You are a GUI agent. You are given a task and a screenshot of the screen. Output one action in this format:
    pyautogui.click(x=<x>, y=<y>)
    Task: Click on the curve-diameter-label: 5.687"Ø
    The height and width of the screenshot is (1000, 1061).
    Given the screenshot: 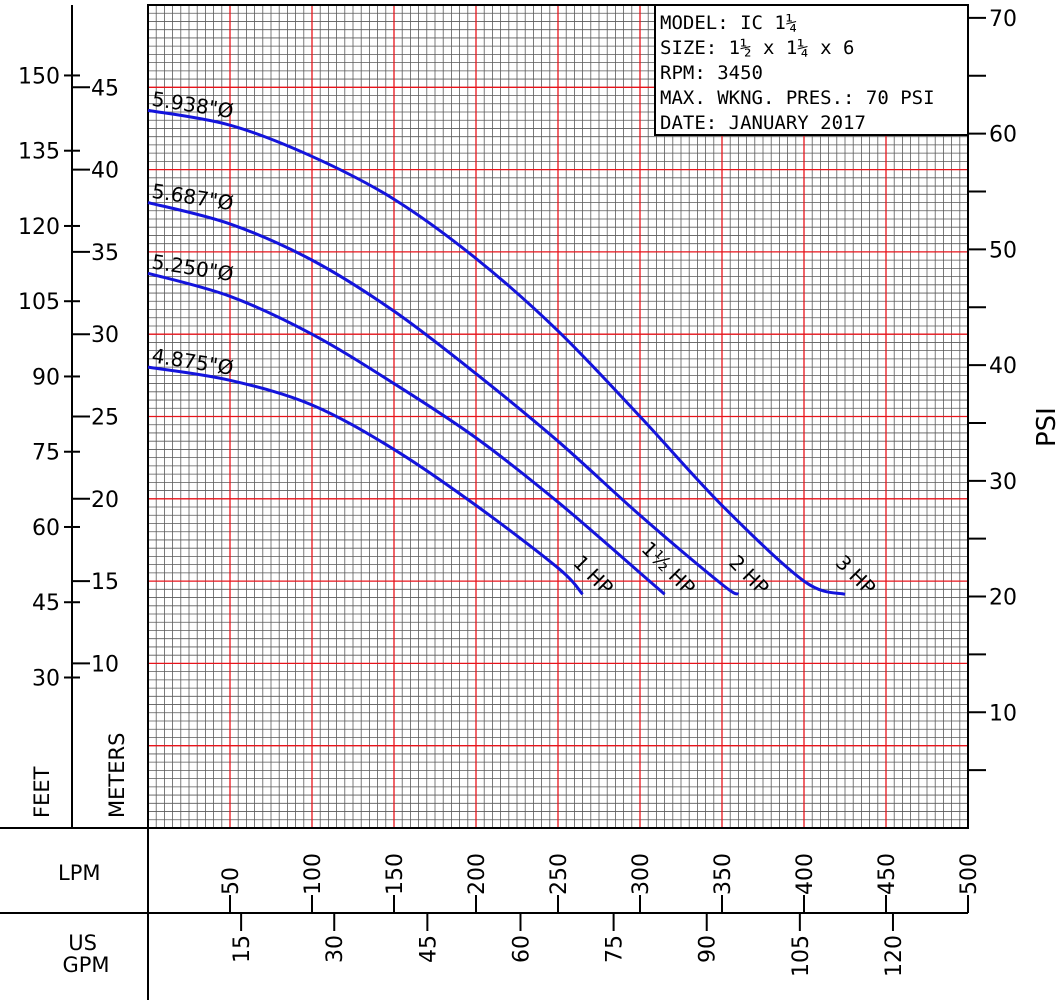 What is the action you would take?
    pyautogui.click(x=192, y=197)
    